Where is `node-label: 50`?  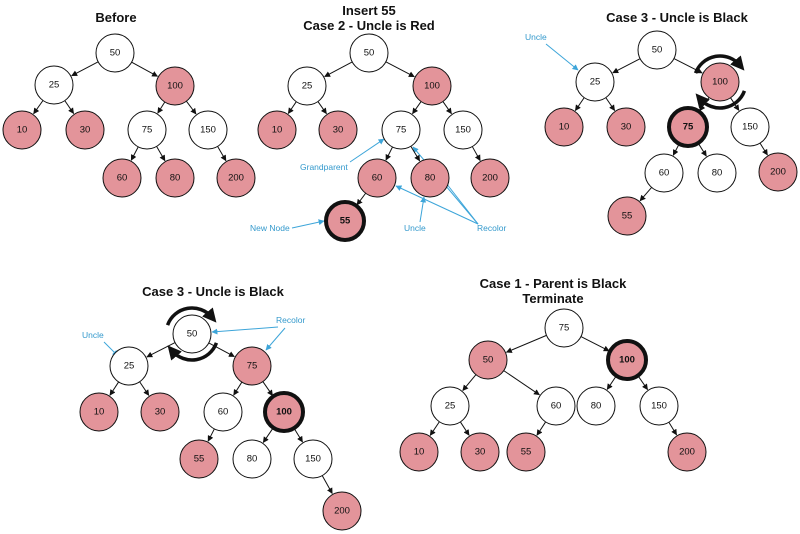
node-label: 50 is located at coordinates (369, 53).